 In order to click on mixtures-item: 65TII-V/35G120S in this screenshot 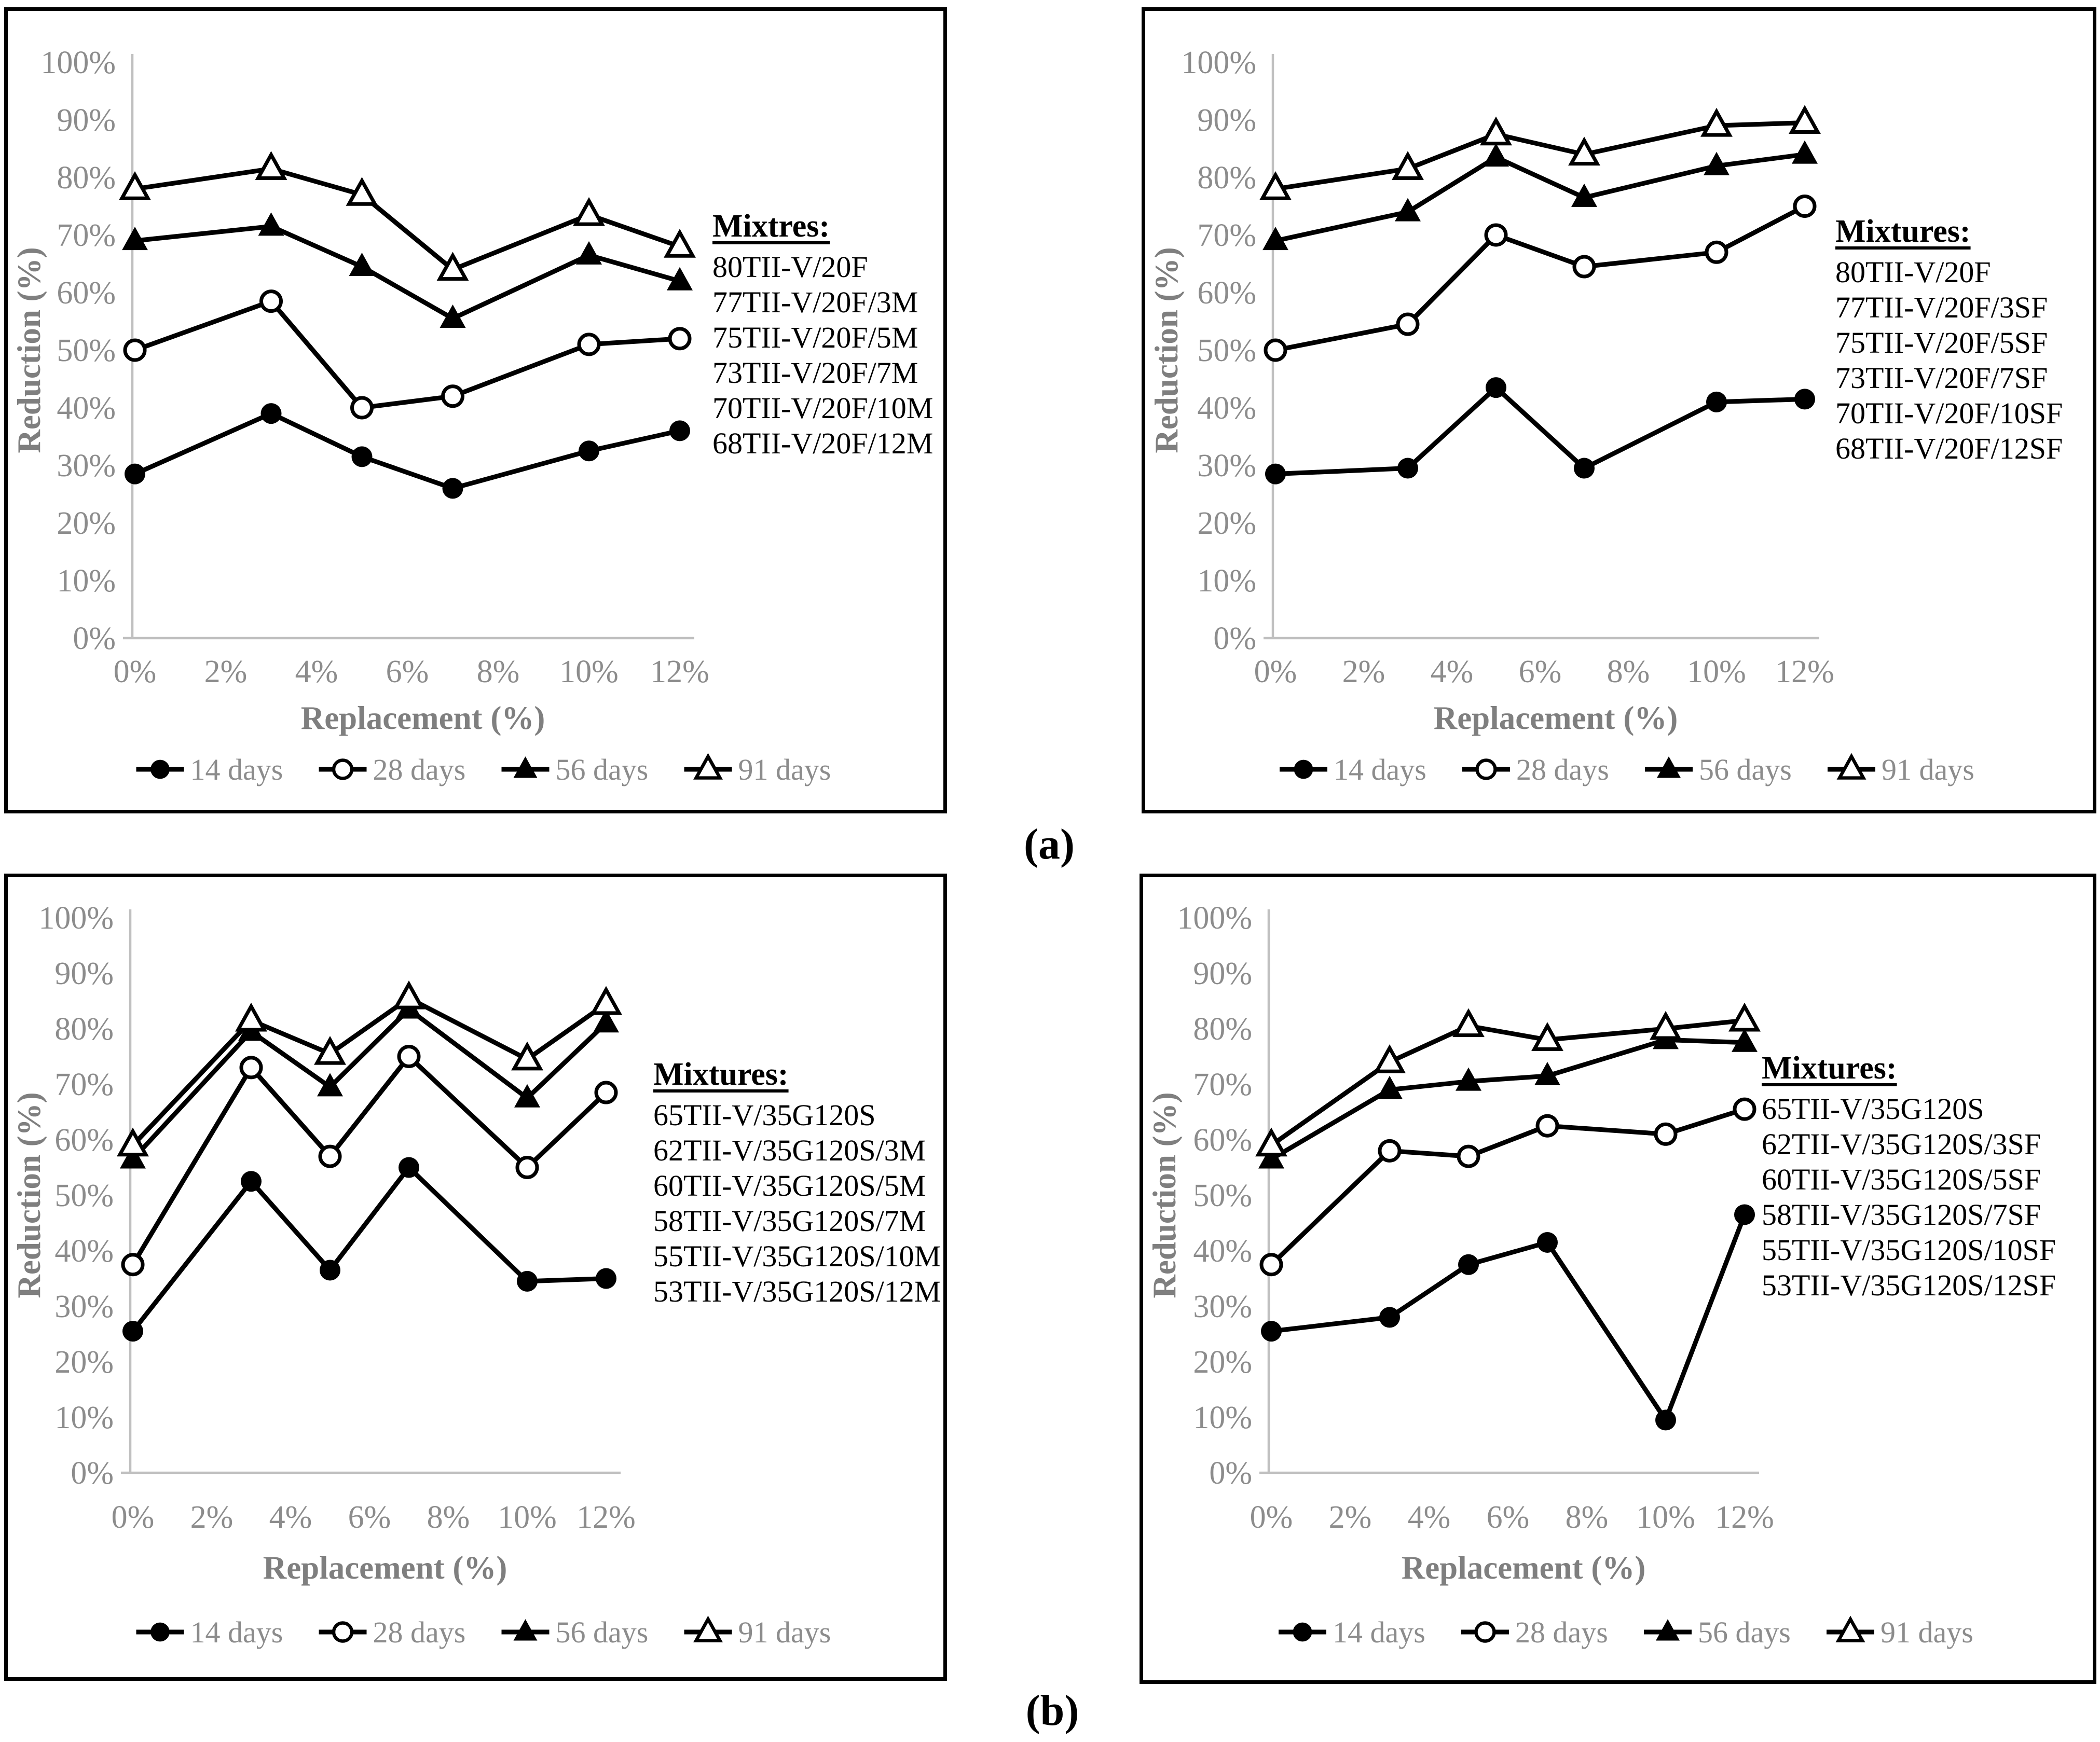, I will do `click(764, 1115)`.